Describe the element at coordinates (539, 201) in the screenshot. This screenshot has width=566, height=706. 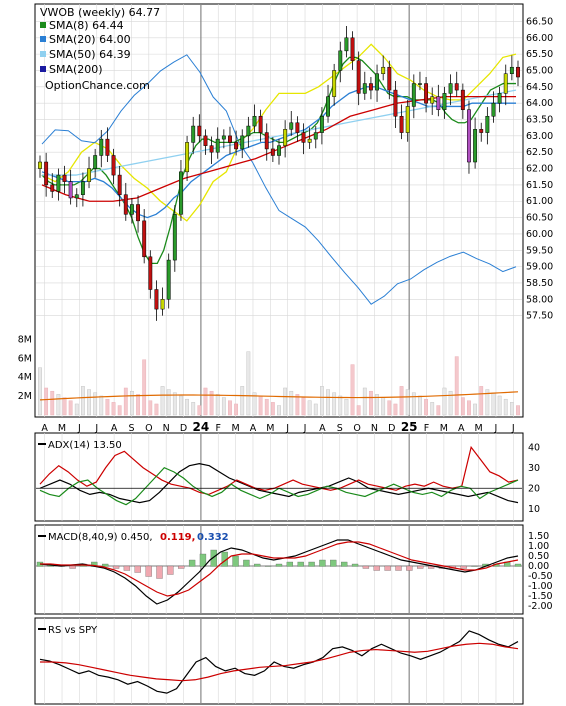
I see `price-tick-label: 61.00` at that location.